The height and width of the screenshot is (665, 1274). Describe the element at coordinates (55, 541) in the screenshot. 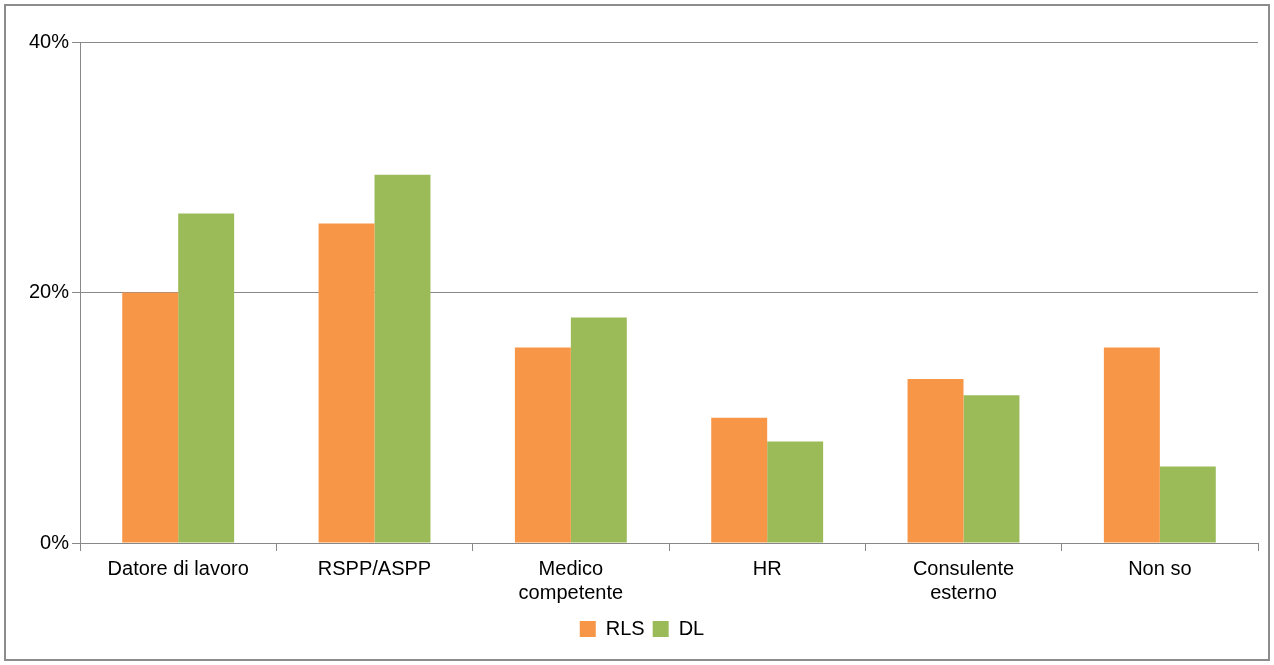

I see `y-tick-label: 0%` at that location.